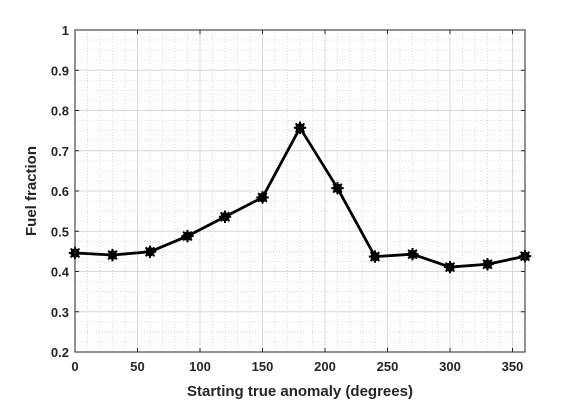 This screenshot has width=576, height=403. What do you see at coordinates (325, 366) in the screenshot?
I see `x-tick-label: 200` at bounding box center [325, 366].